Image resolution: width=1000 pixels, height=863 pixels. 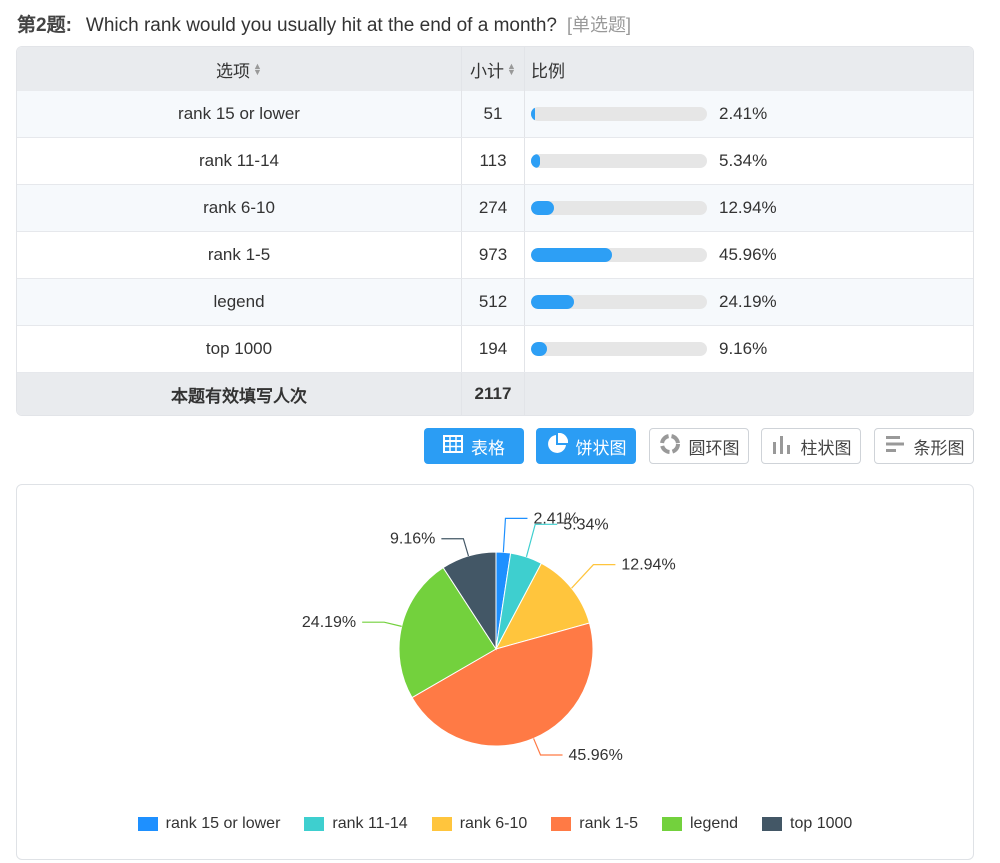 What do you see at coordinates (239, 114) in the screenshot?
I see `option-label: rank 15 or lower` at bounding box center [239, 114].